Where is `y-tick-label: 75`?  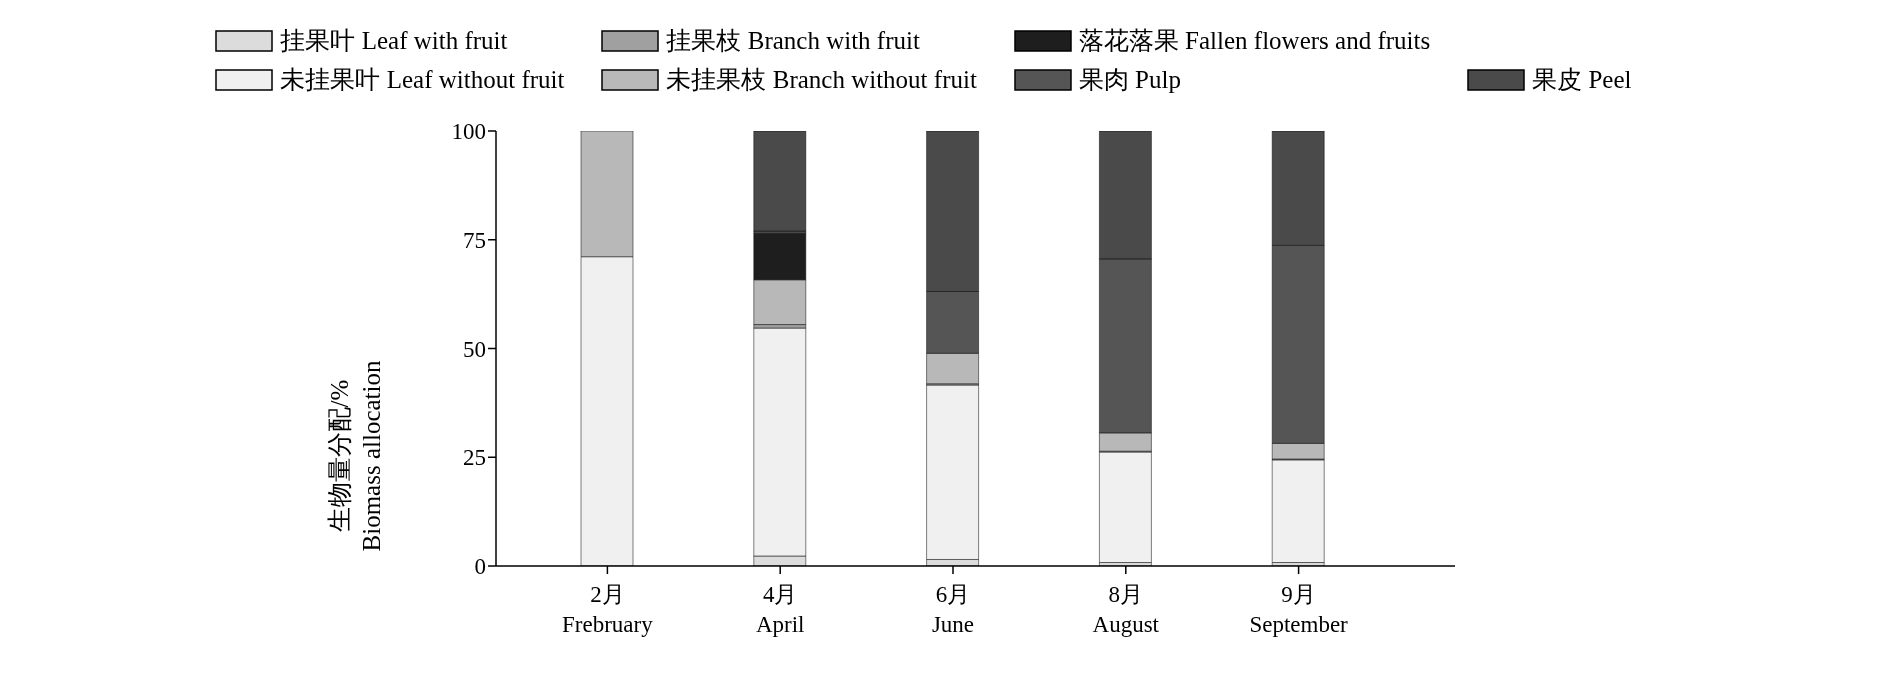 y-tick-label: 75 is located at coordinates (474, 240).